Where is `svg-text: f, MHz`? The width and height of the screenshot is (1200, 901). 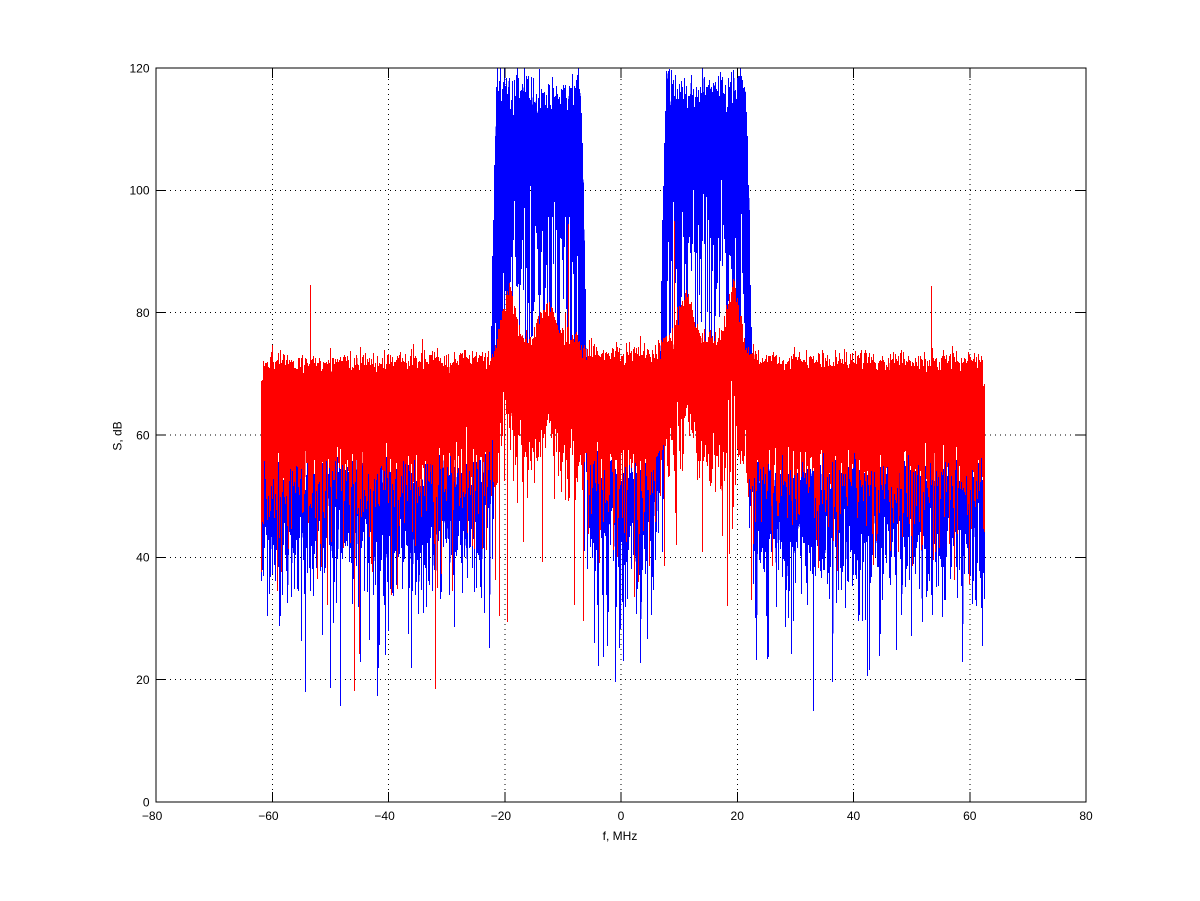
svg-text: f, MHz is located at coordinates (620, 836).